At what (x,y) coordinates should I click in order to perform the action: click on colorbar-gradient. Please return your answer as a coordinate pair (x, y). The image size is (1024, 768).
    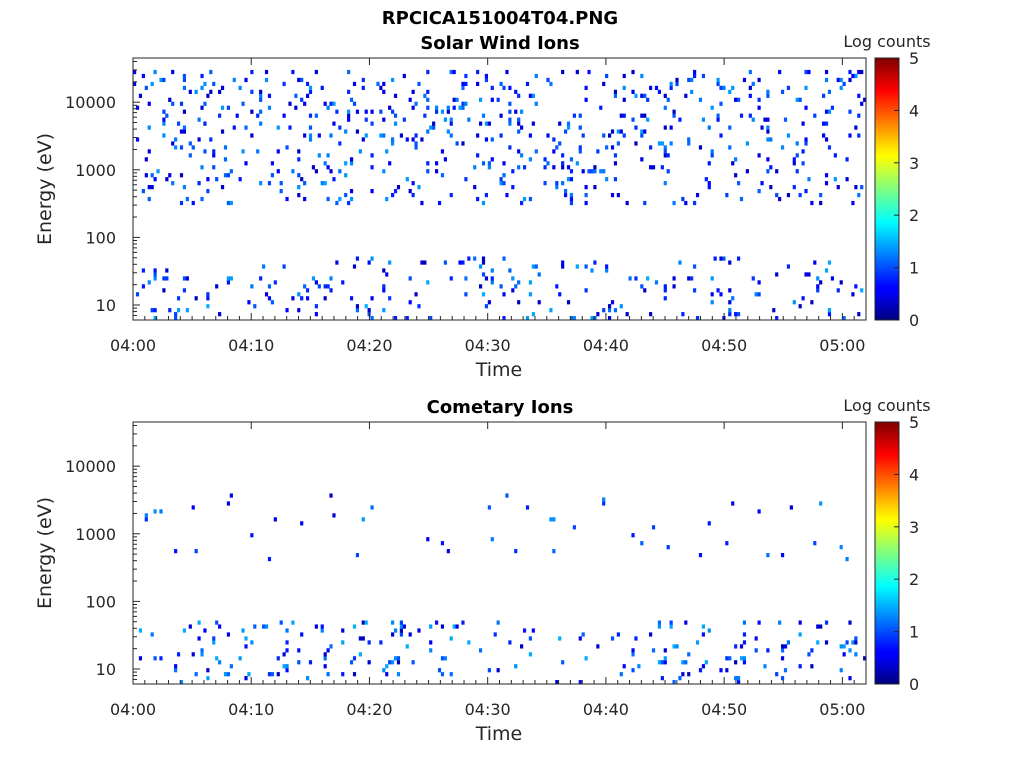
    Looking at the image, I should click on (887, 553).